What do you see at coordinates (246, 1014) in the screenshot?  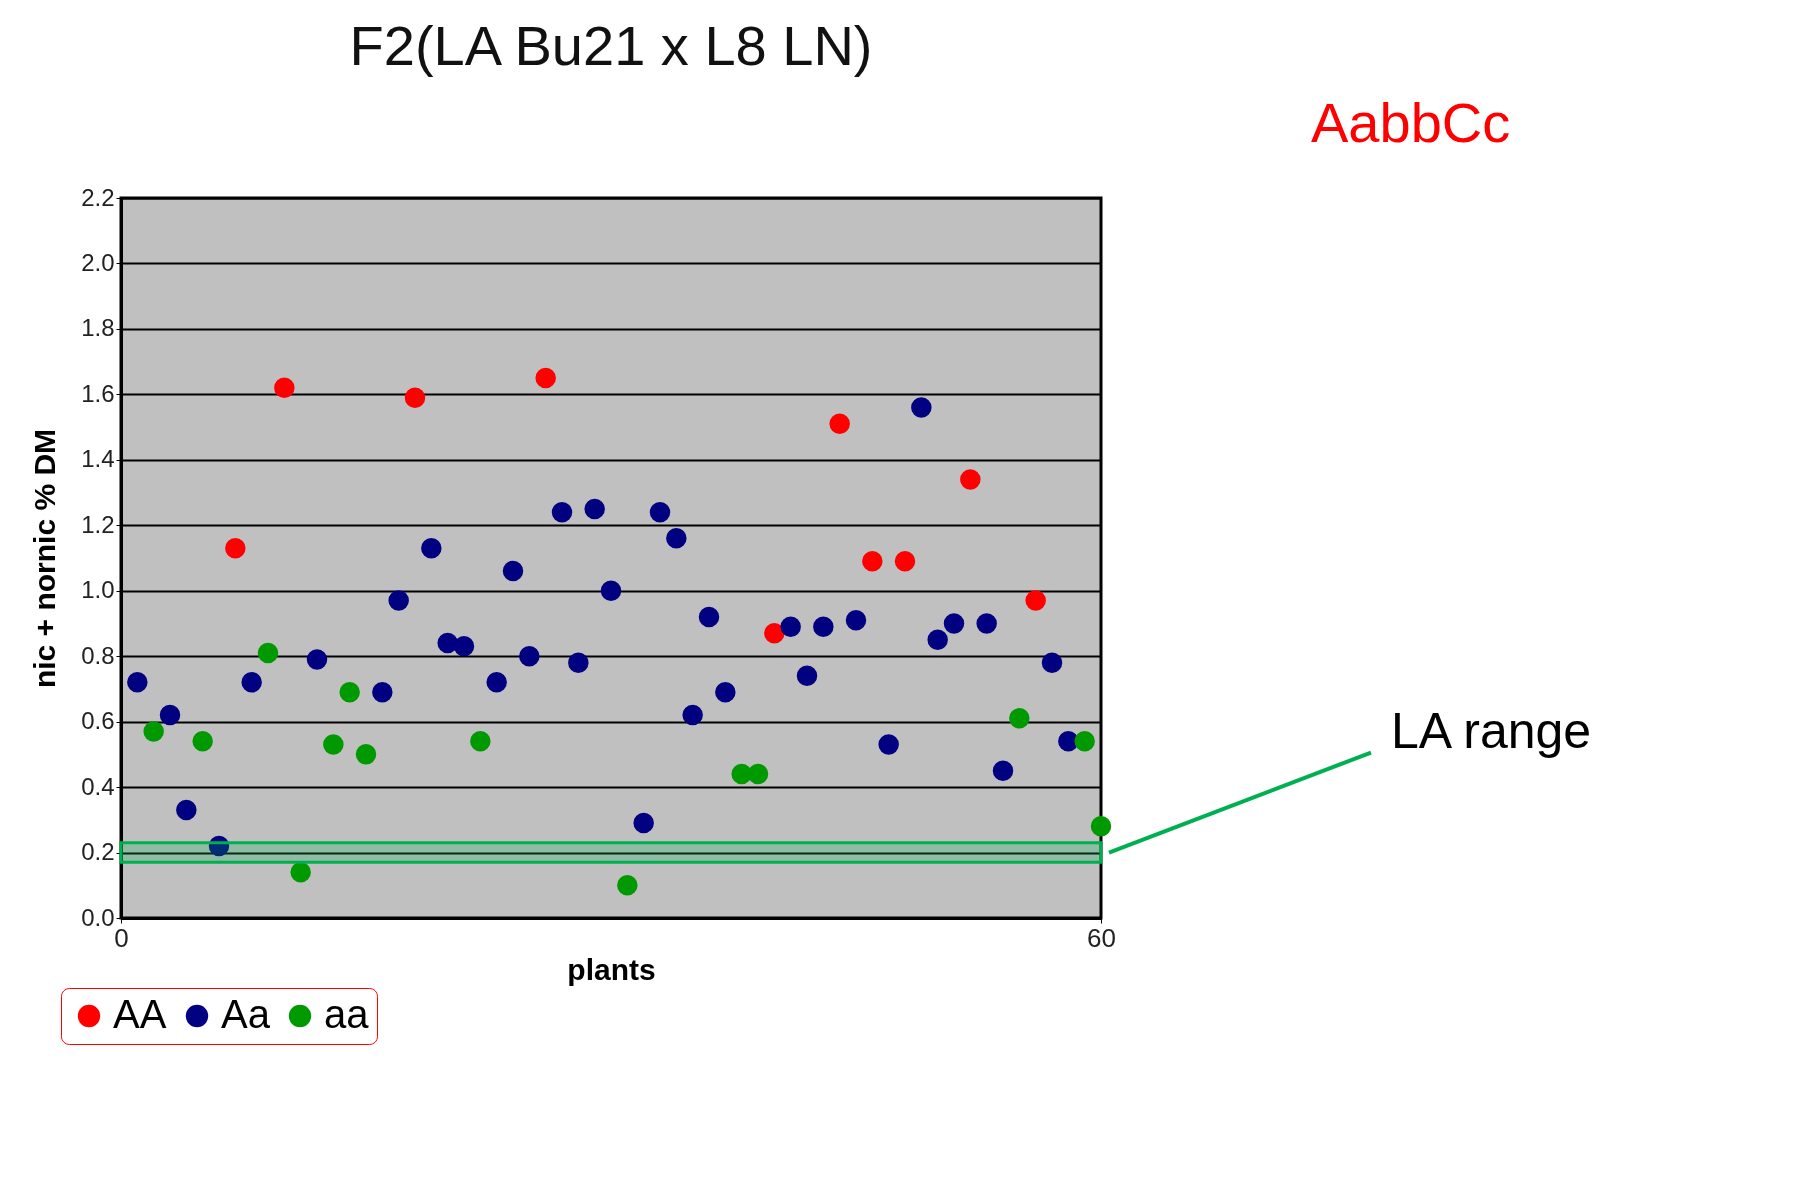 I see `legend-label: Aa` at bounding box center [246, 1014].